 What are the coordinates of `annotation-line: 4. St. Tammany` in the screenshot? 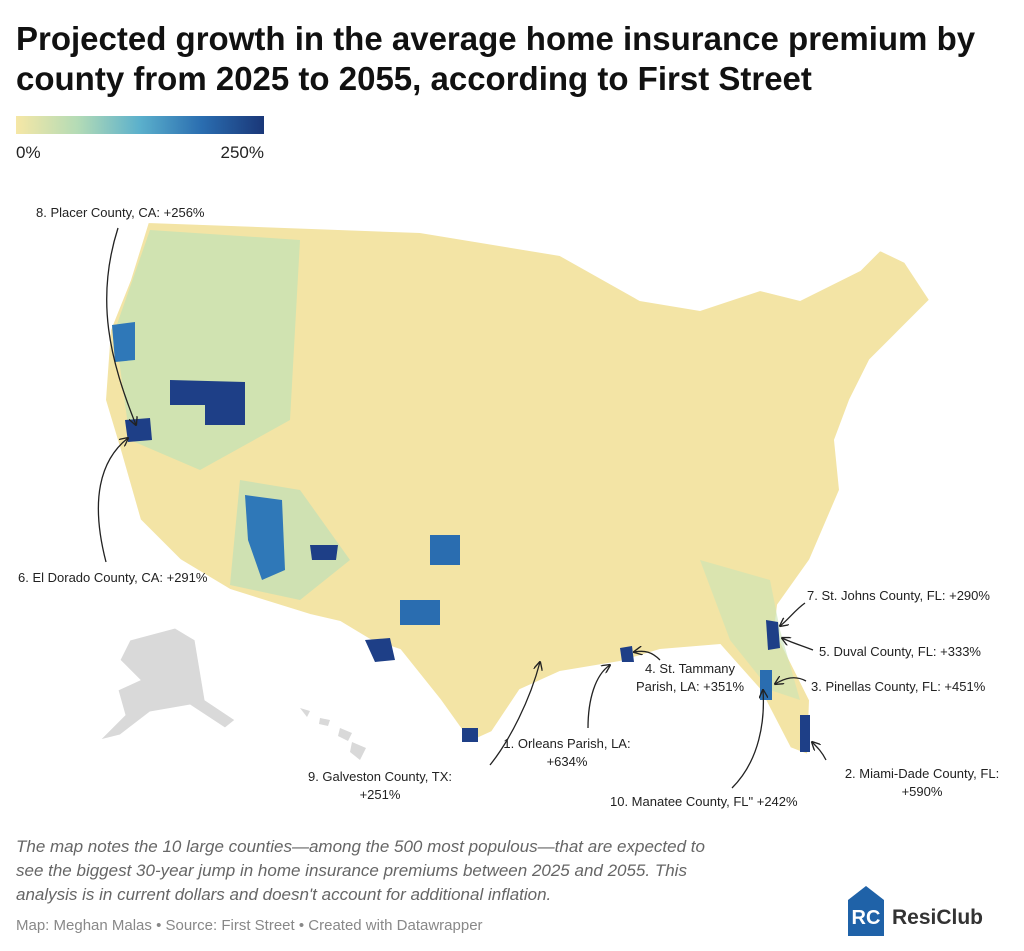 It's located at (690, 668).